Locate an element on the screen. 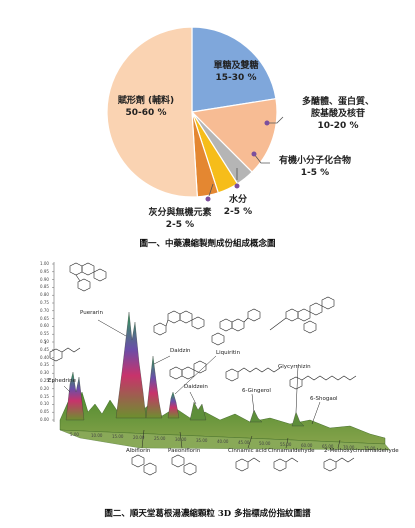 This screenshot has height=528, width=415. label-albiflorin: Albiflorin is located at coordinates (138, 451).